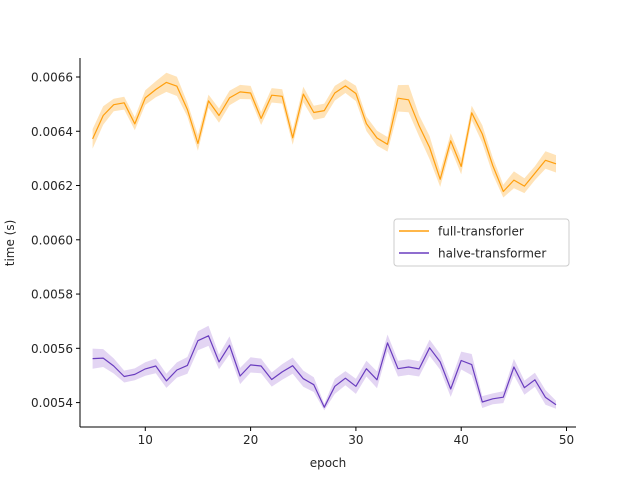  I want to click on band-halve-transformer, so click(324, 368).